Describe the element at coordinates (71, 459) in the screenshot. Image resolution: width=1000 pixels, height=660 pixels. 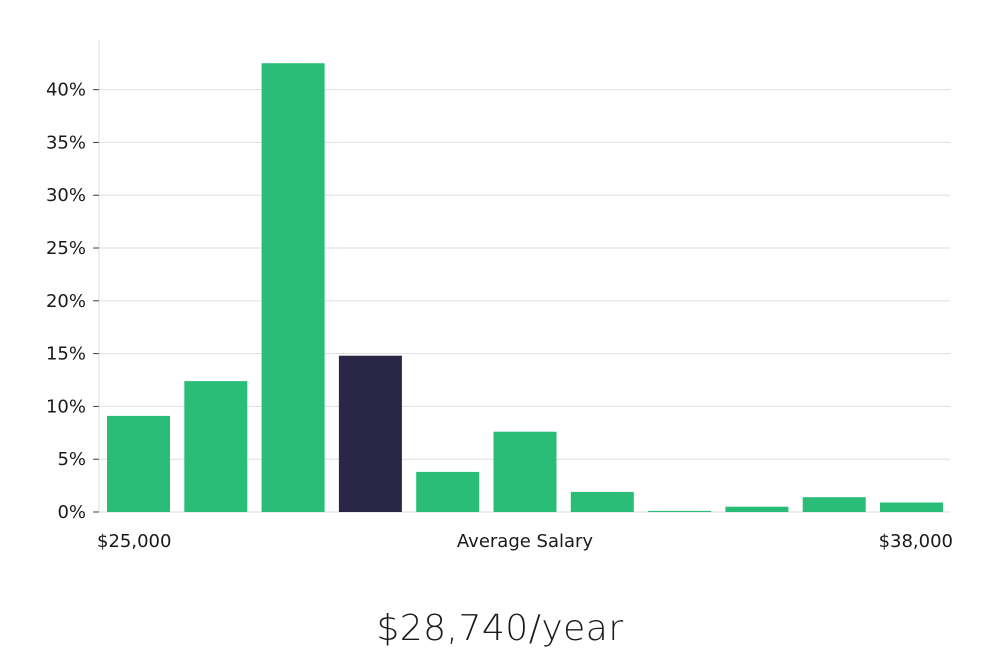
I see `y-tick-label: 5%` at that location.